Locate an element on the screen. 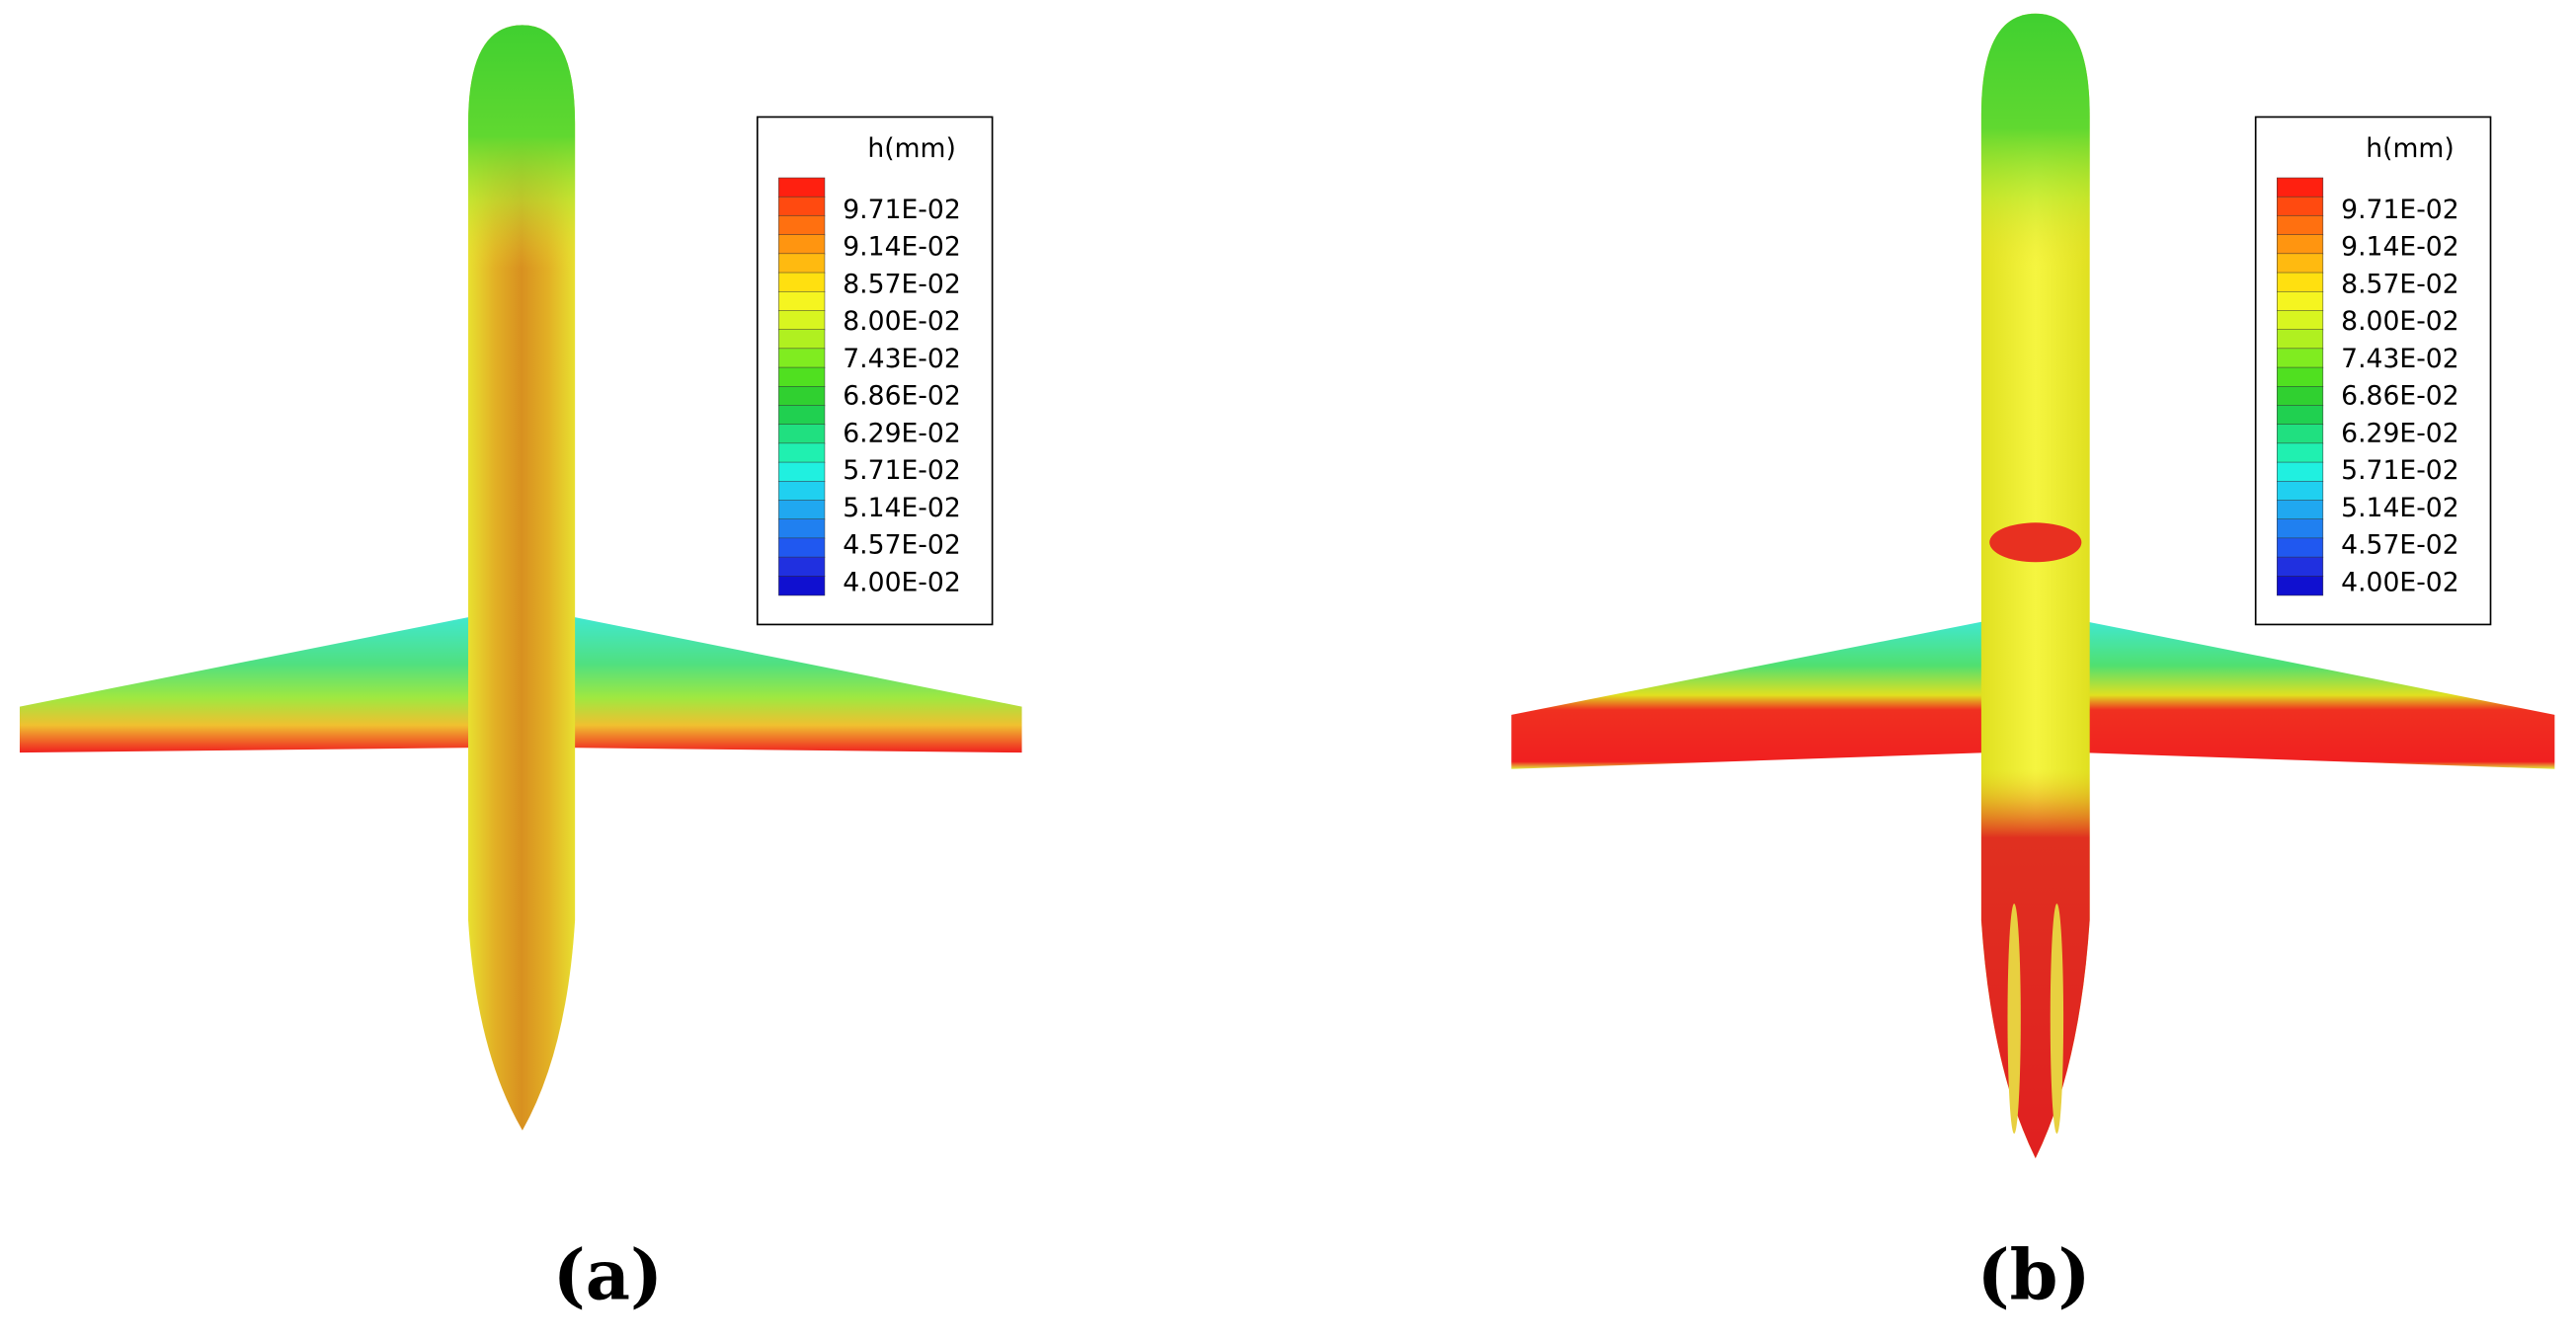  hot-spot is located at coordinates (2035, 542).